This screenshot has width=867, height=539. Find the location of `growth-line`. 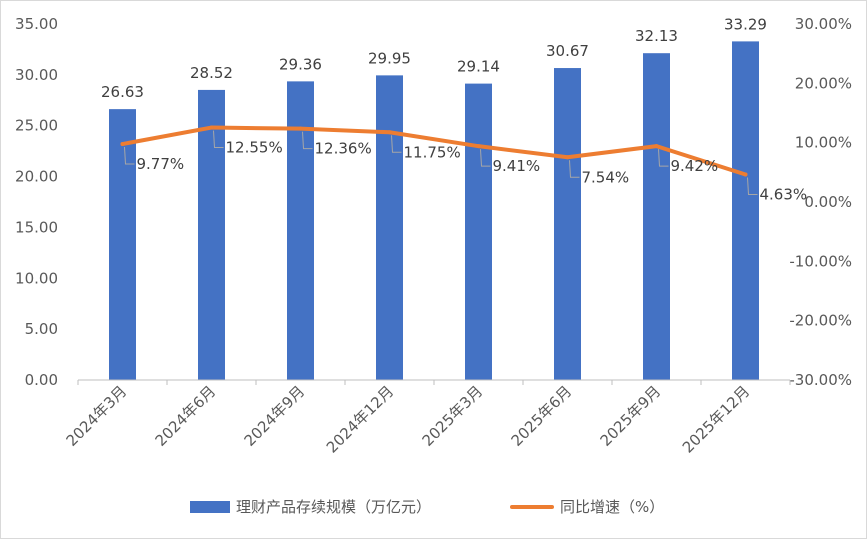

growth-line is located at coordinates (434, 151).